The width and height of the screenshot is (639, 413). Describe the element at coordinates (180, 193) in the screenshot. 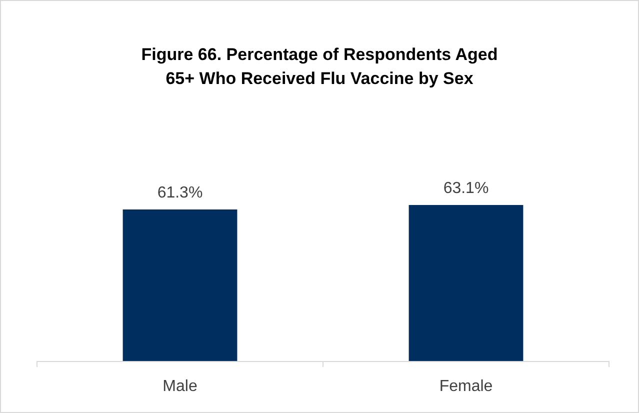

I see `data-label: 61.3%` at that location.